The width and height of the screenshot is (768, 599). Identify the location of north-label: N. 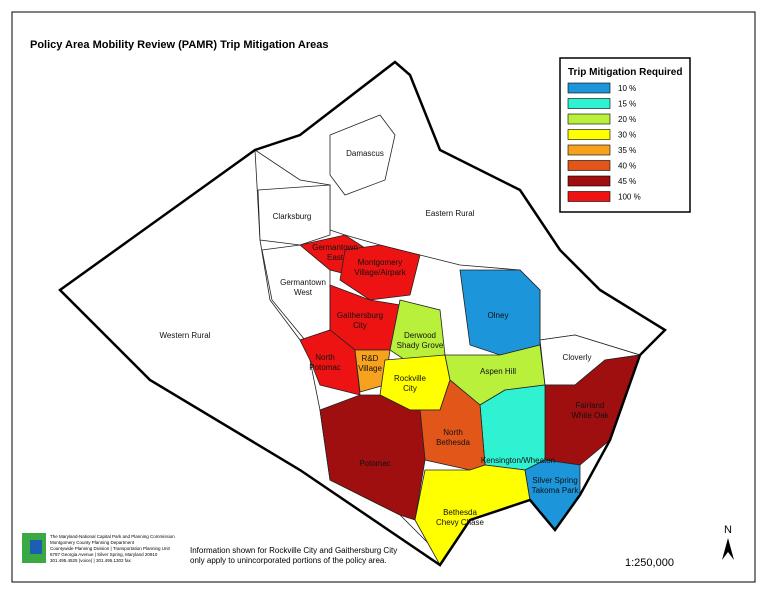
(728, 530).